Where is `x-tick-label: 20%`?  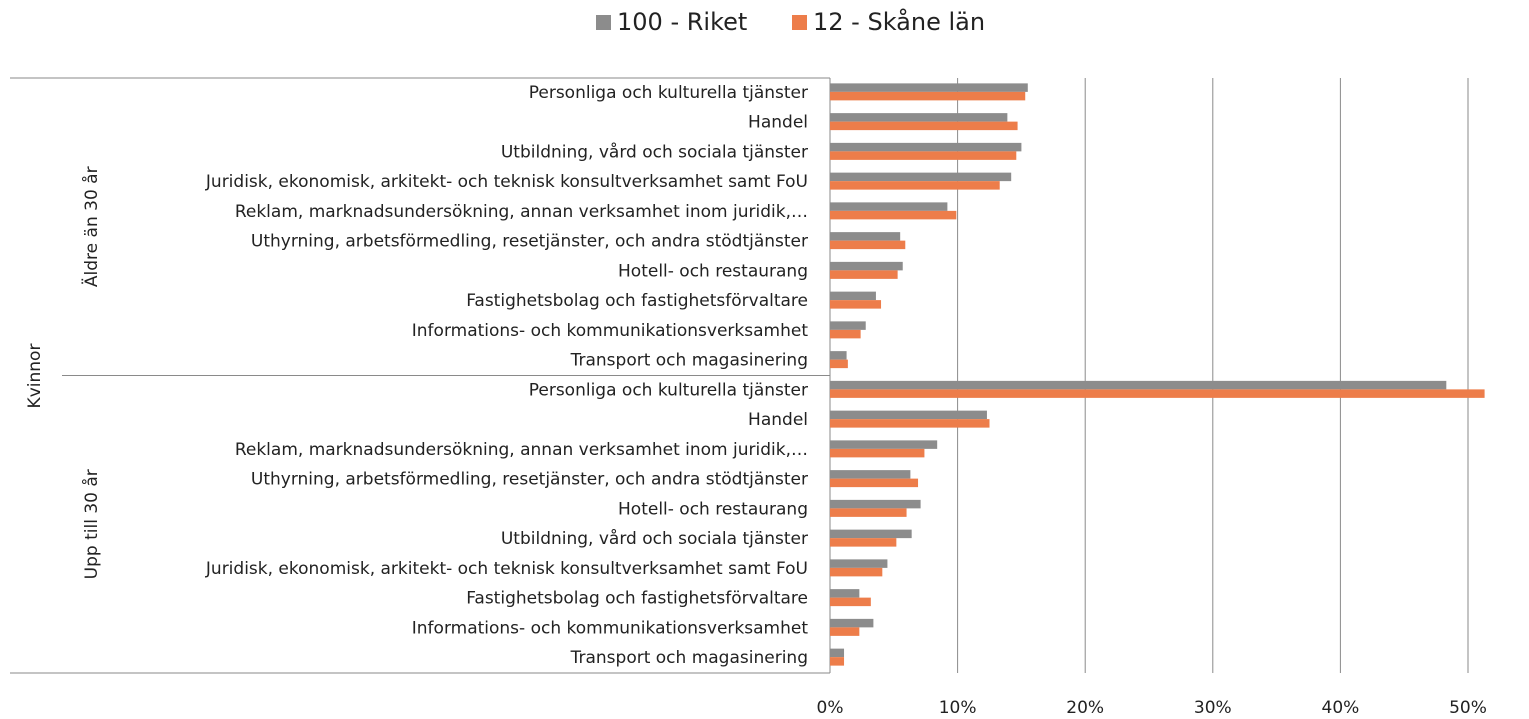 x-tick-label: 20% is located at coordinates (1085, 708).